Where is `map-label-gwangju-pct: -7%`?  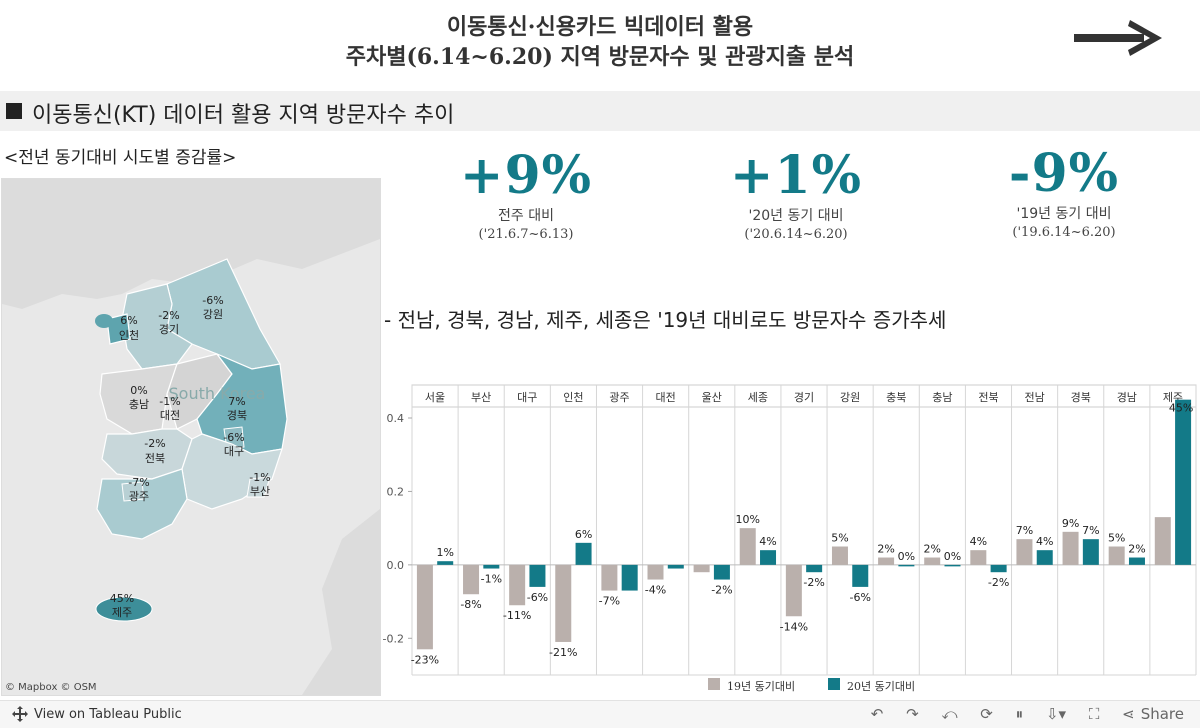
map-label-gwangju-pct: -7% is located at coordinates (138, 482).